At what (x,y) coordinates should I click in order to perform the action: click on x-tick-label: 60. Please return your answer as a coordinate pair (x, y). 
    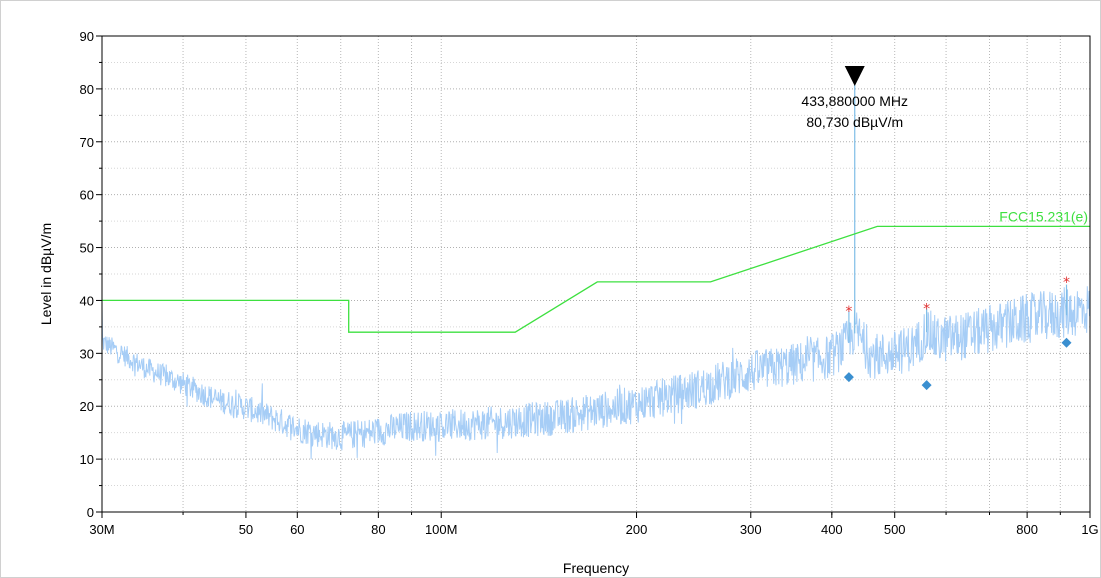
    Looking at the image, I should click on (297, 529).